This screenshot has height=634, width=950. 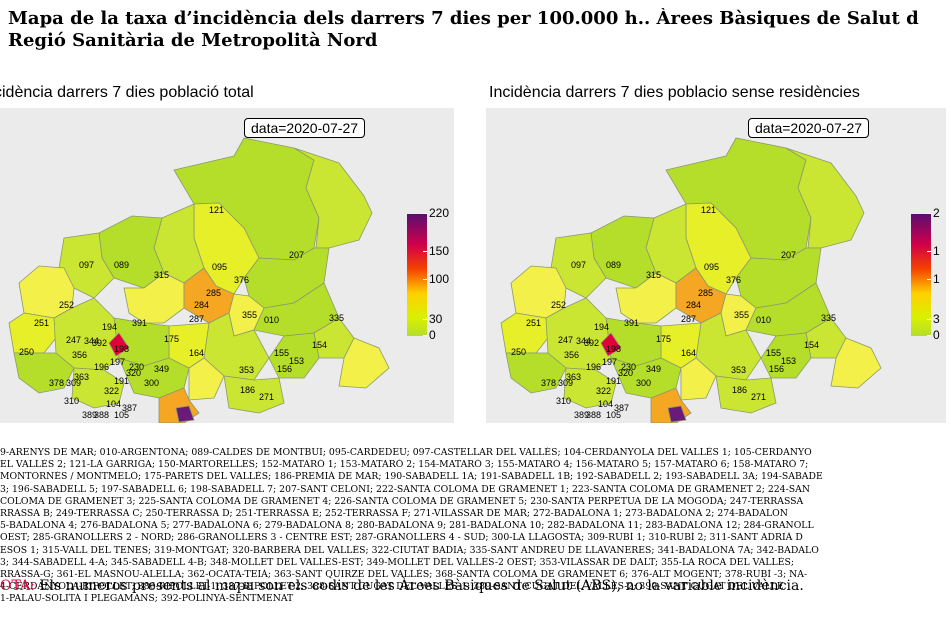 What do you see at coordinates (741, 315) in the screenshot?
I see `region-code-label: 355` at bounding box center [741, 315].